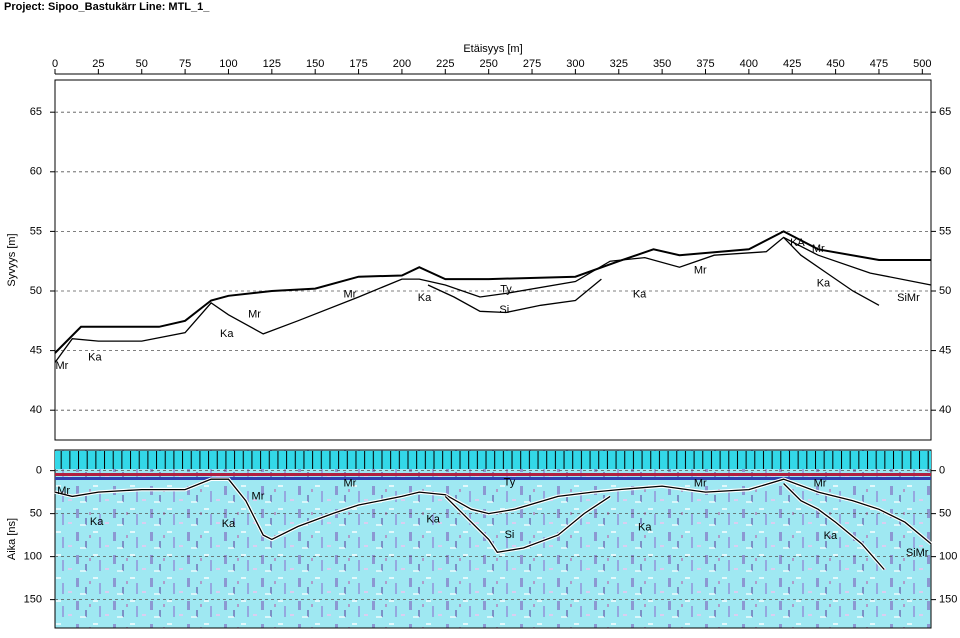  I want to click on layer-label: KA, so click(797, 243).